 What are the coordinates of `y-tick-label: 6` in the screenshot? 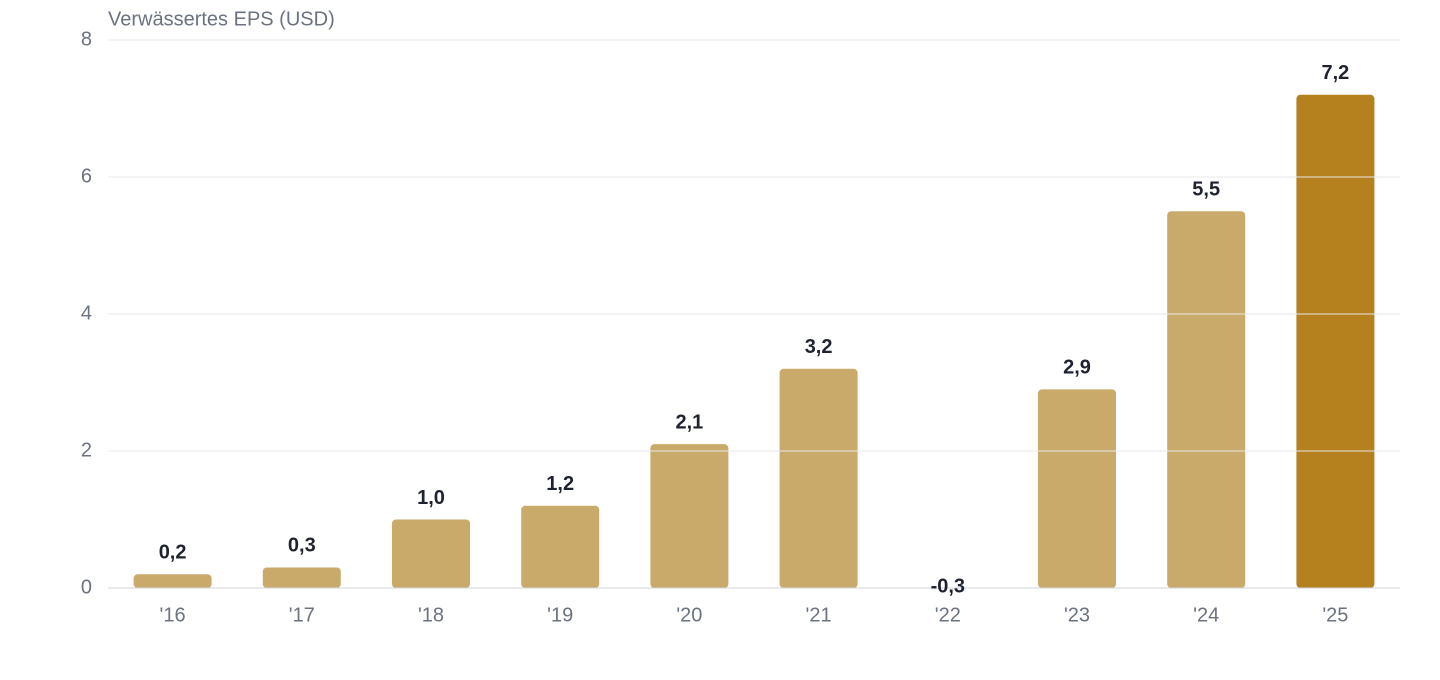 It's located at (86, 176).